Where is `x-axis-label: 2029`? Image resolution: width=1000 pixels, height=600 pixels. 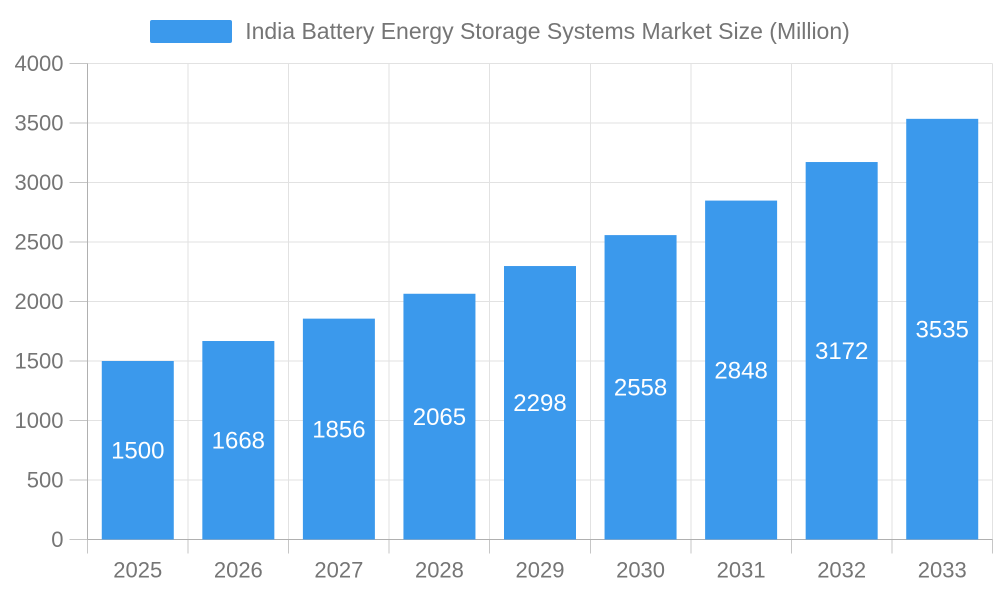
x-axis-label: 2029 is located at coordinates (540, 570).